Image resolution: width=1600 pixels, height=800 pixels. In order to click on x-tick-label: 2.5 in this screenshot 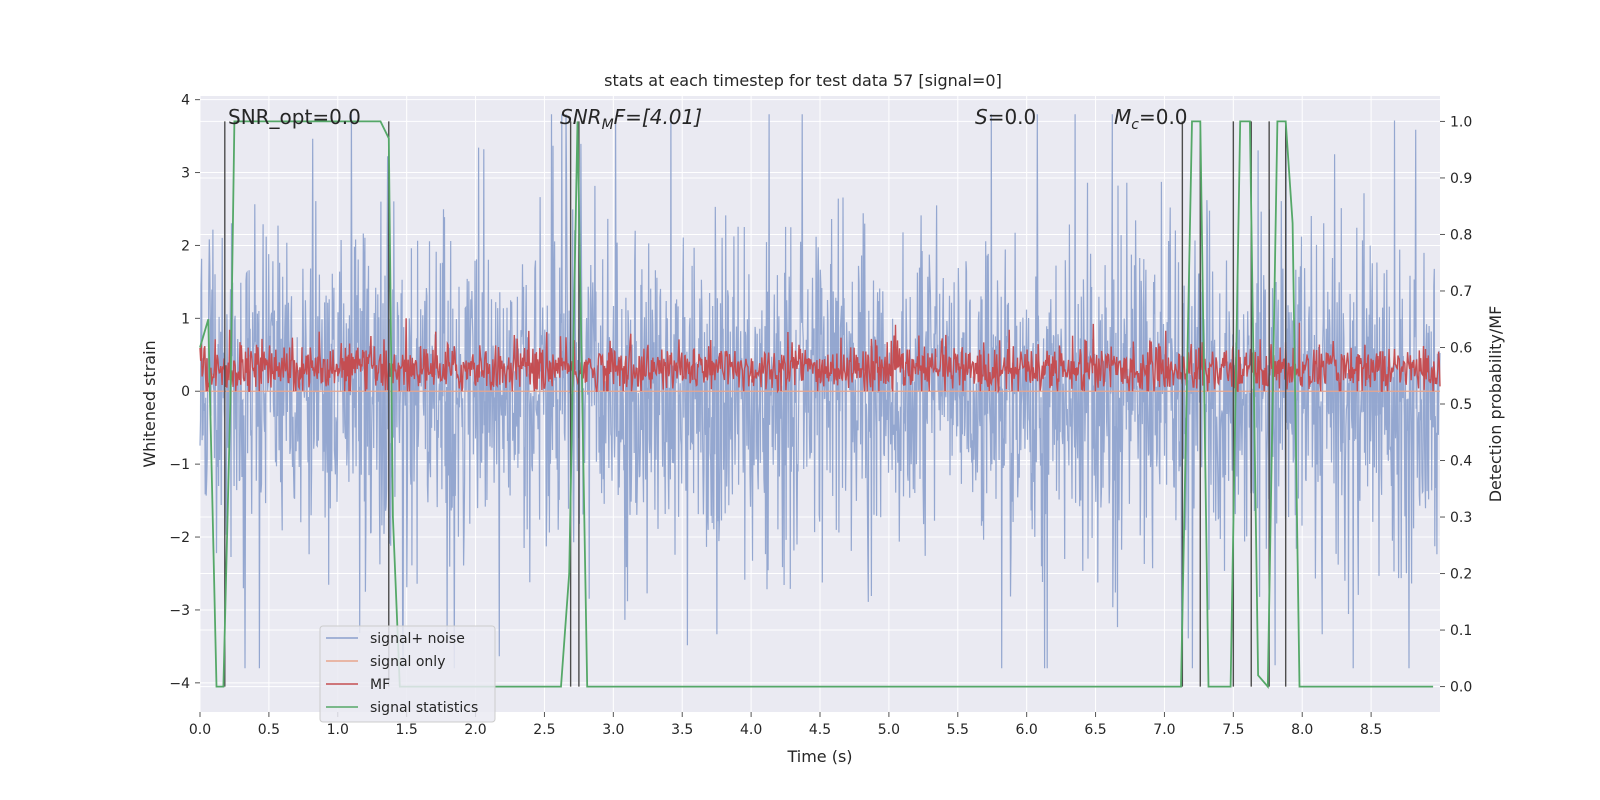, I will do `click(544, 730)`.